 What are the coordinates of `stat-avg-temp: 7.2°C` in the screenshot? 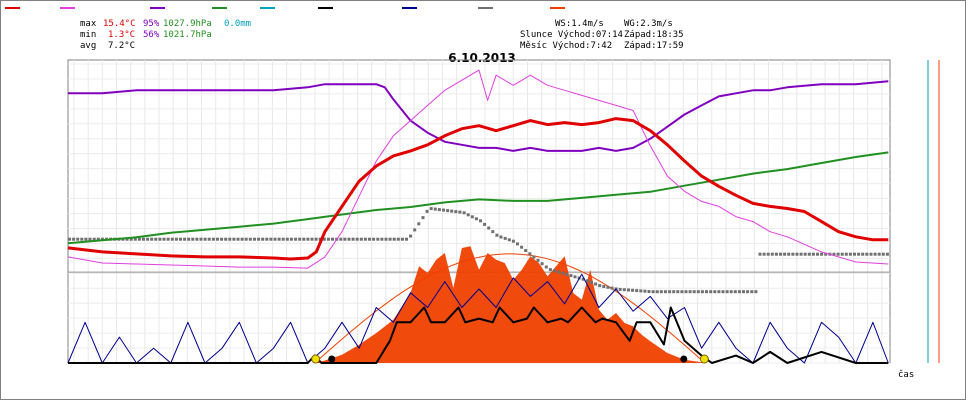 It's located at (121, 46).